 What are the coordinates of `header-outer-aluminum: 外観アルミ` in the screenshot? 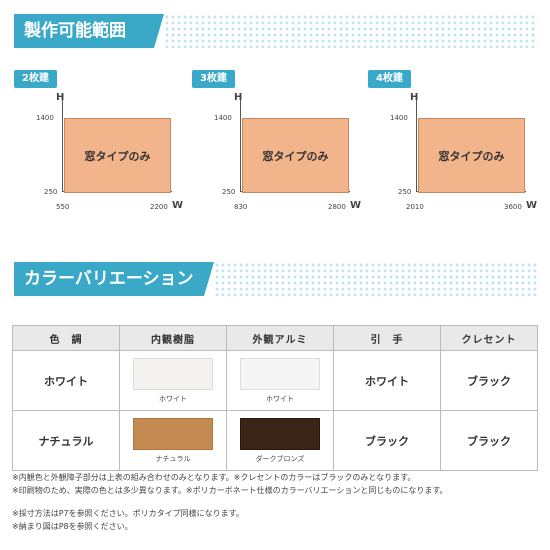 It's located at (280, 338).